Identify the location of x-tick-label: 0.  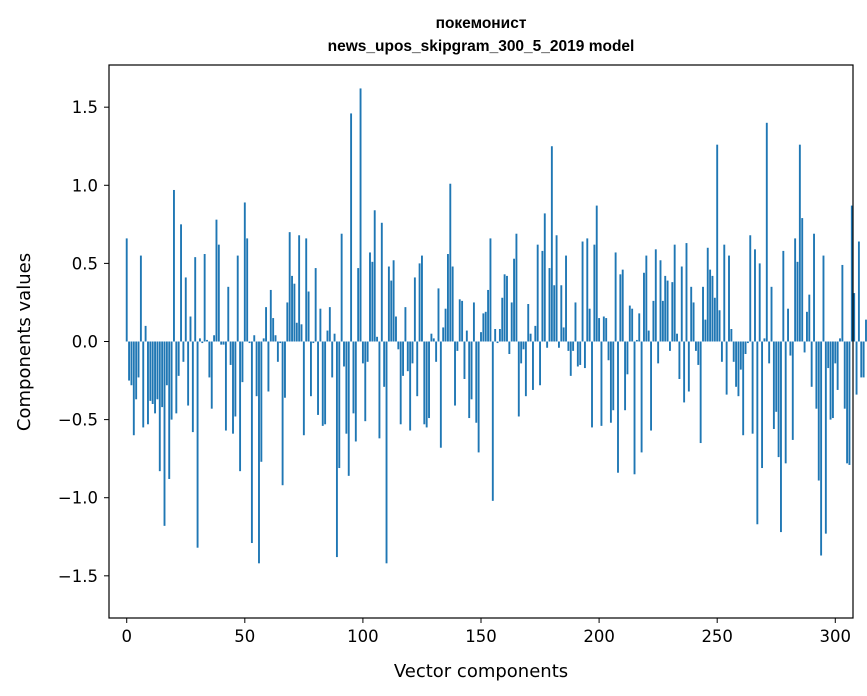
(126, 636).